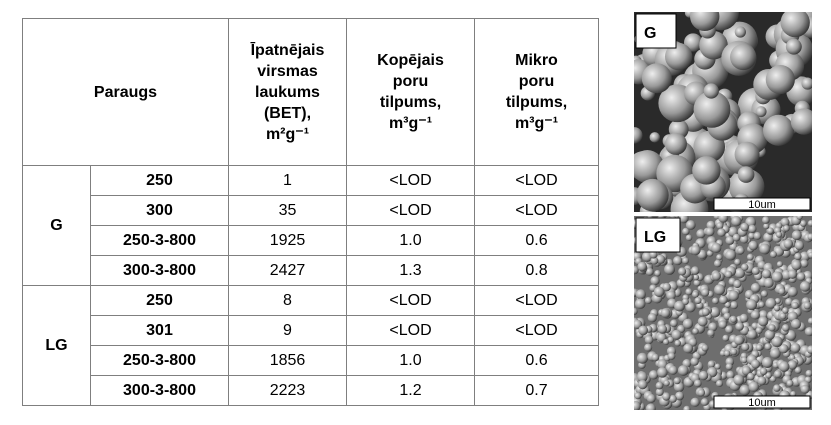 The width and height of the screenshot is (831, 425). What do you see at coordinates (311, 330) in the screenshot?
I see `table-row: 301 9 <LOD <LOD` at bounding box center [311, 330].